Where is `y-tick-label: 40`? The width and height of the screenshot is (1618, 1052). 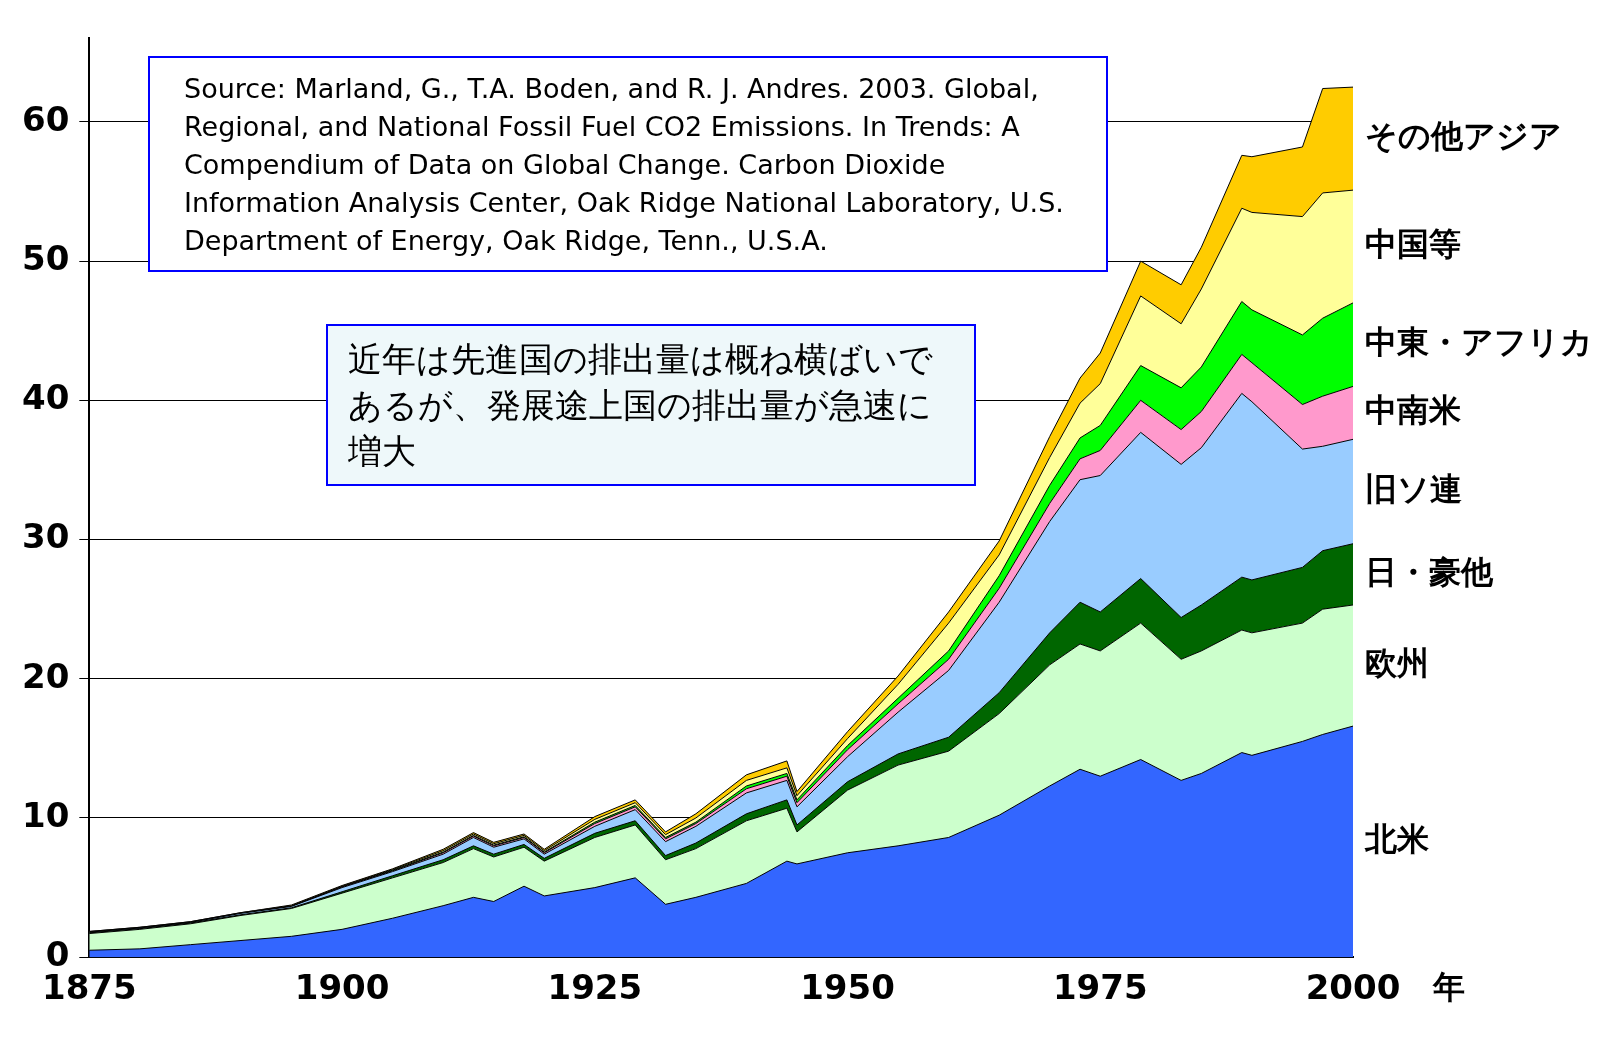
y-tick-label: 40 is located at coordinates (45, 397).